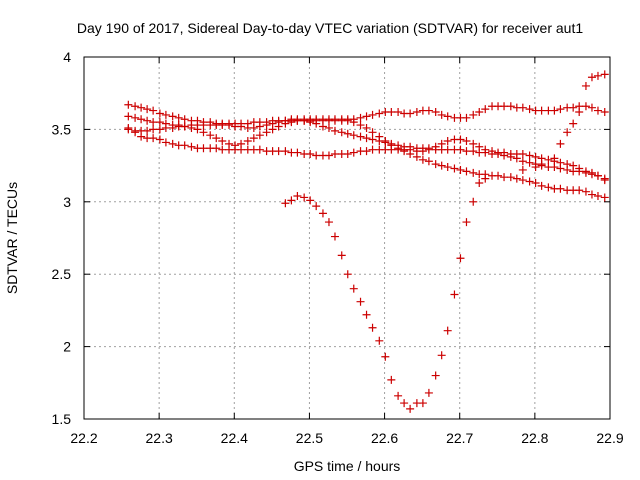 This screenshot has height=480, width=640. What do you see at coordinates (384, 438) in the screenshot?
I see `x-tick-label: 22.6` at bounding box center [384, 438].